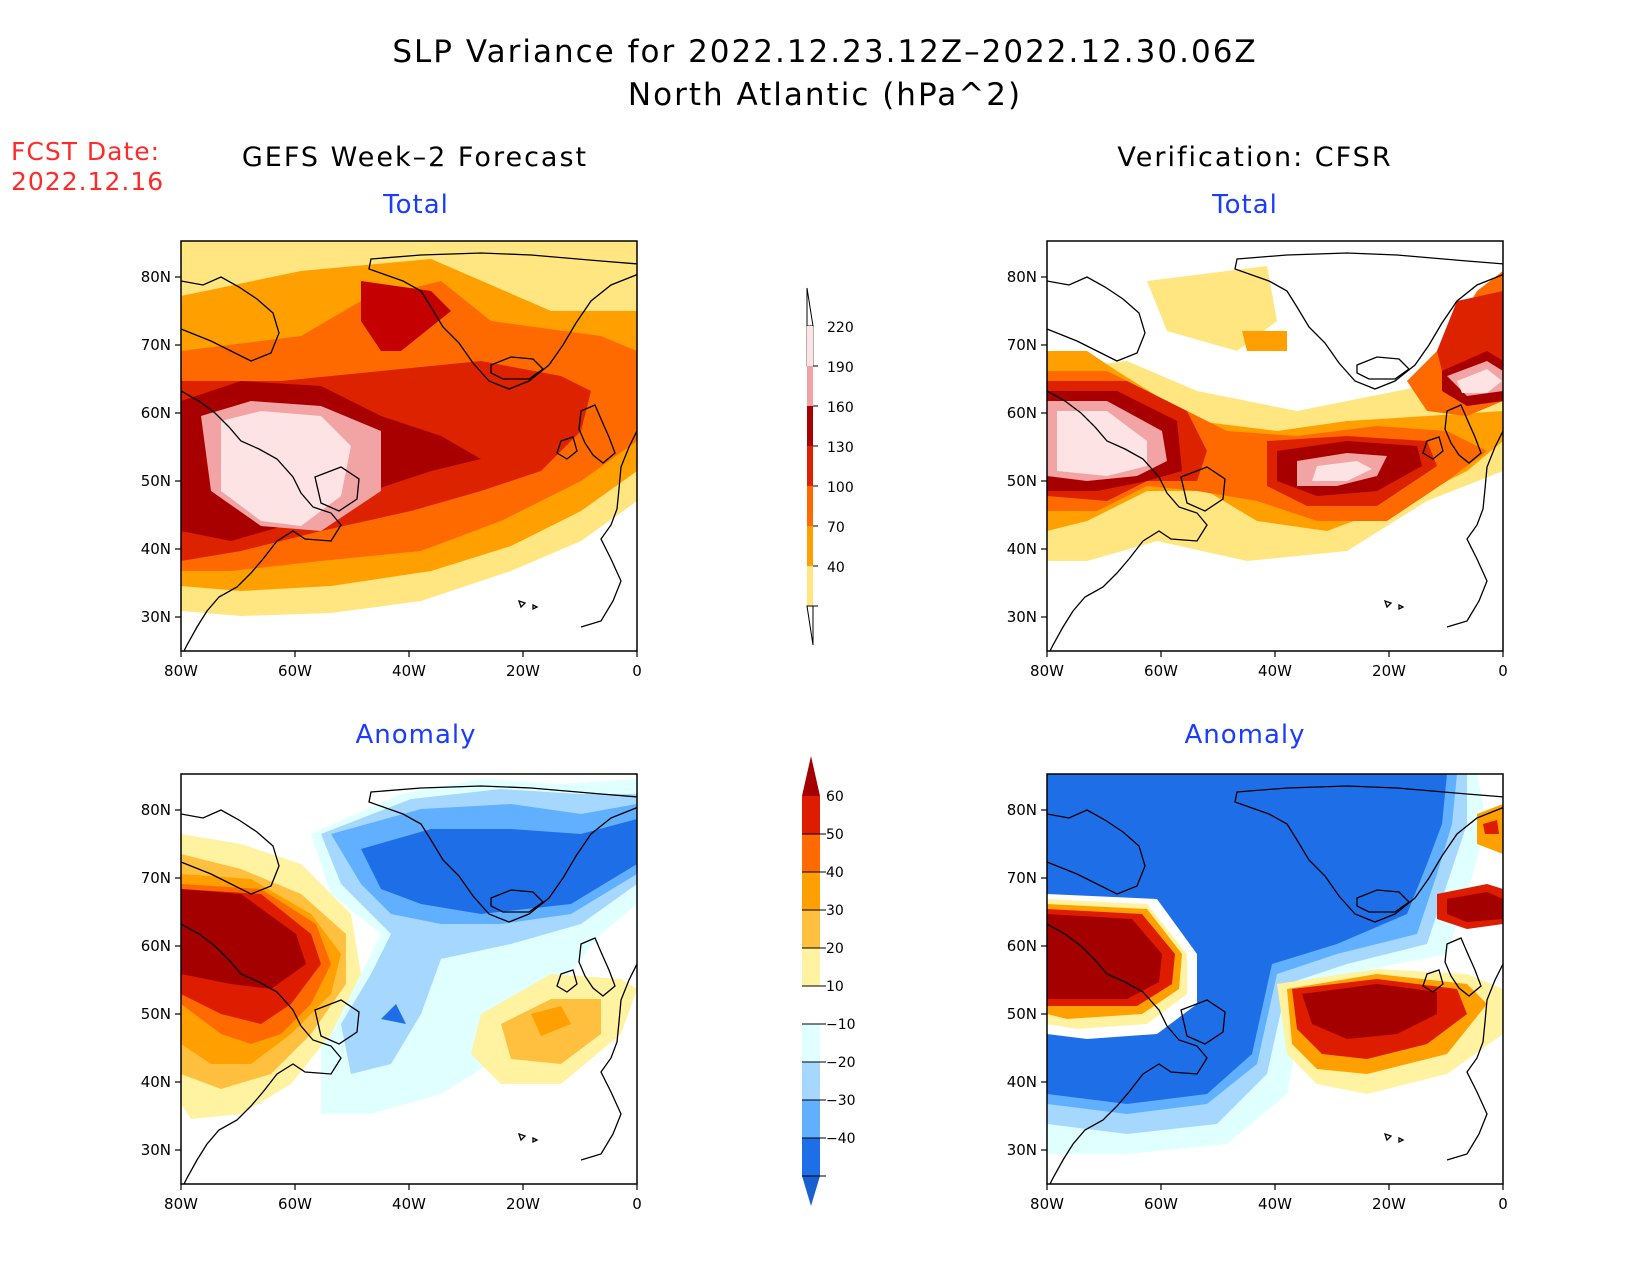 Image resolution: width=1650 pixels, height=1275 pixels. I want to click on cb-total-label: 160, so click(840, 408).